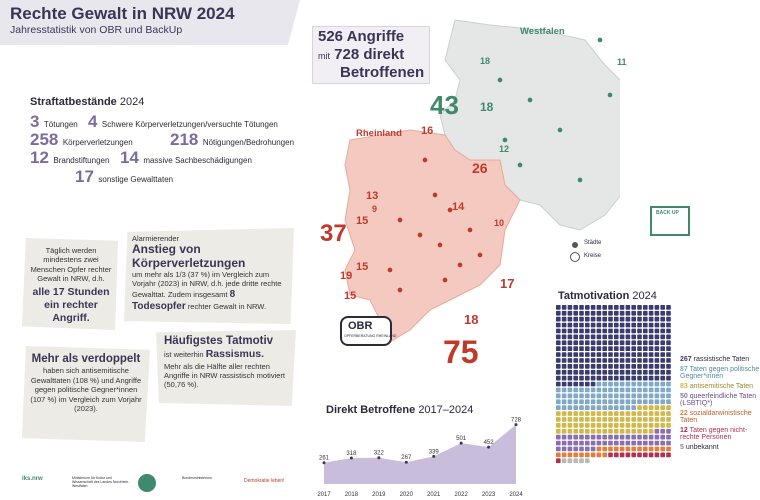  I want to click on headline-w1: Angriffe, so click(375, 36).